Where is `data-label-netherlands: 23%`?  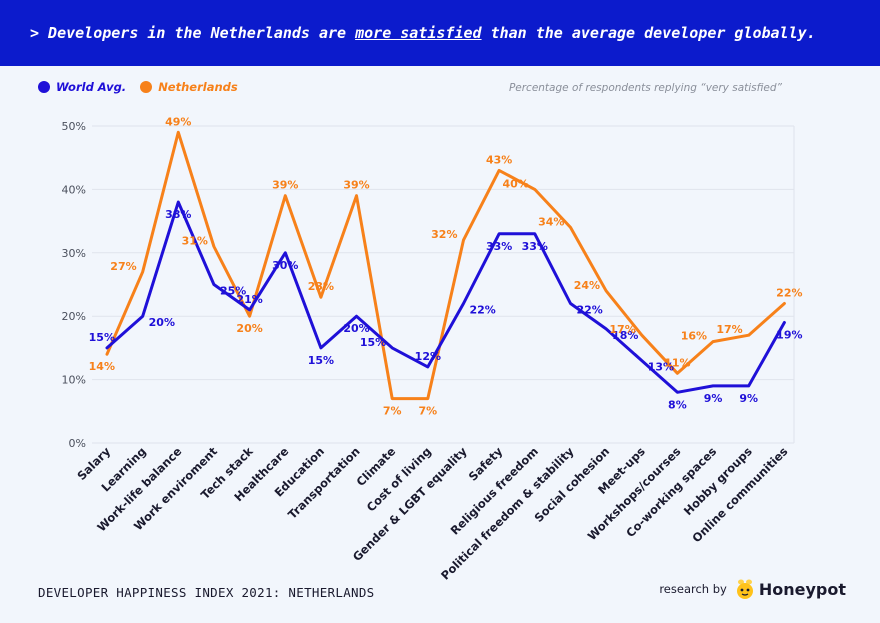 data-label-netherlands: 23% is located at coordinates (321, 286).